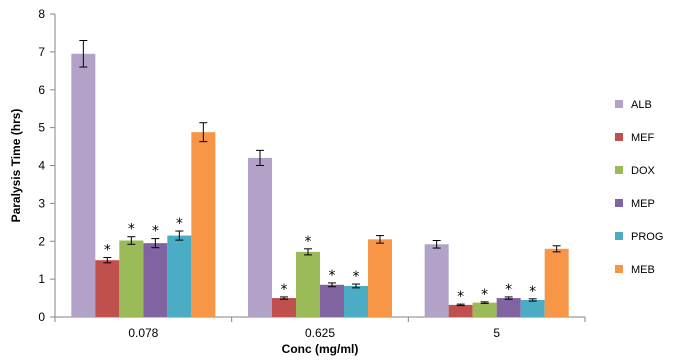 The image size is (674, 360). Describe the element at coordinates (41, 241) in the screenshot. I see `y-tick-label: 2` at that location.